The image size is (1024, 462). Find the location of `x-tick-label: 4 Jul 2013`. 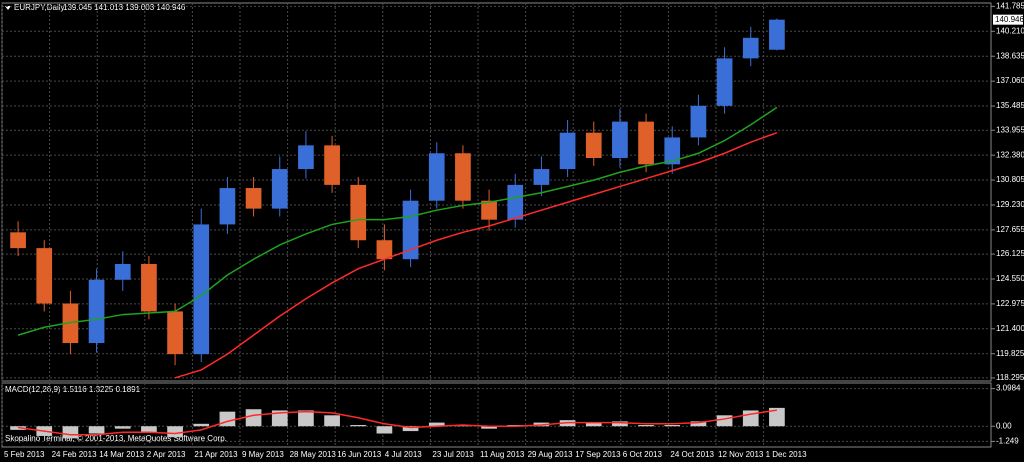

x-tick-label: 4 Jul 2013 is located at coordinates (403, 454).